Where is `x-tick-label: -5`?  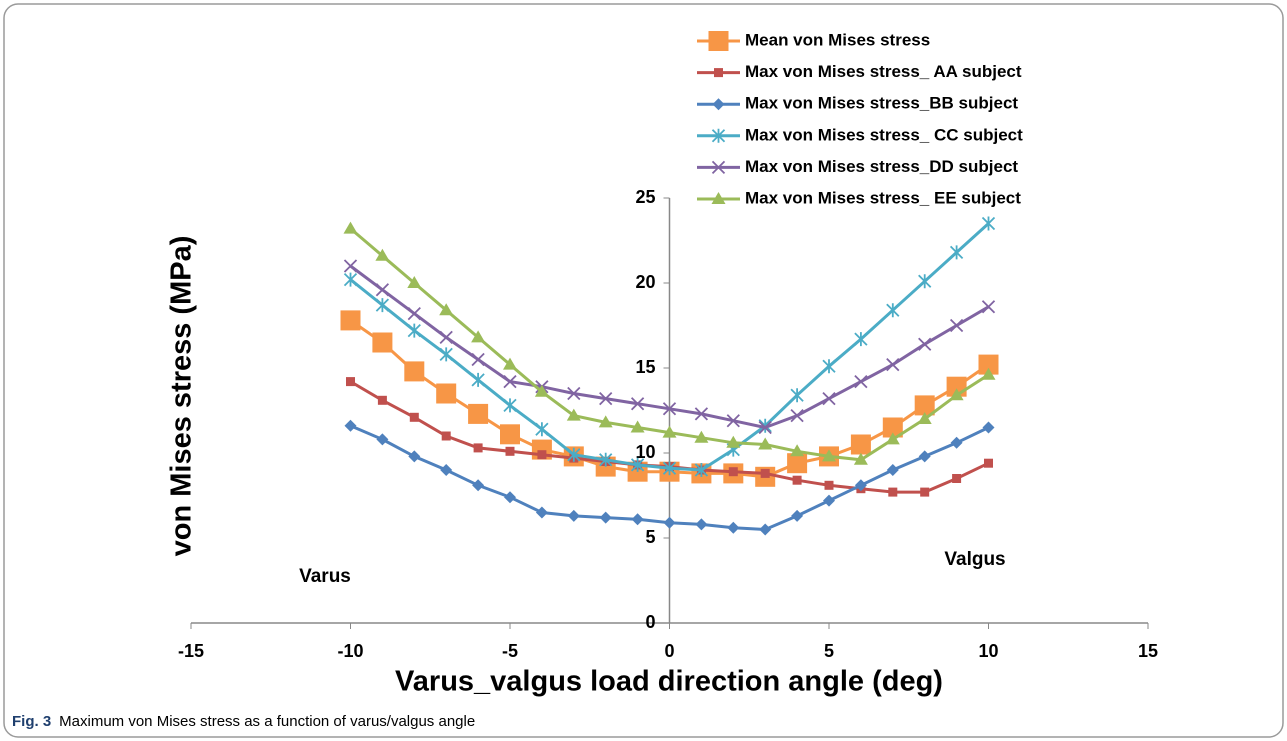 x-tick-label: -5 is located at coordinates (510, 651).